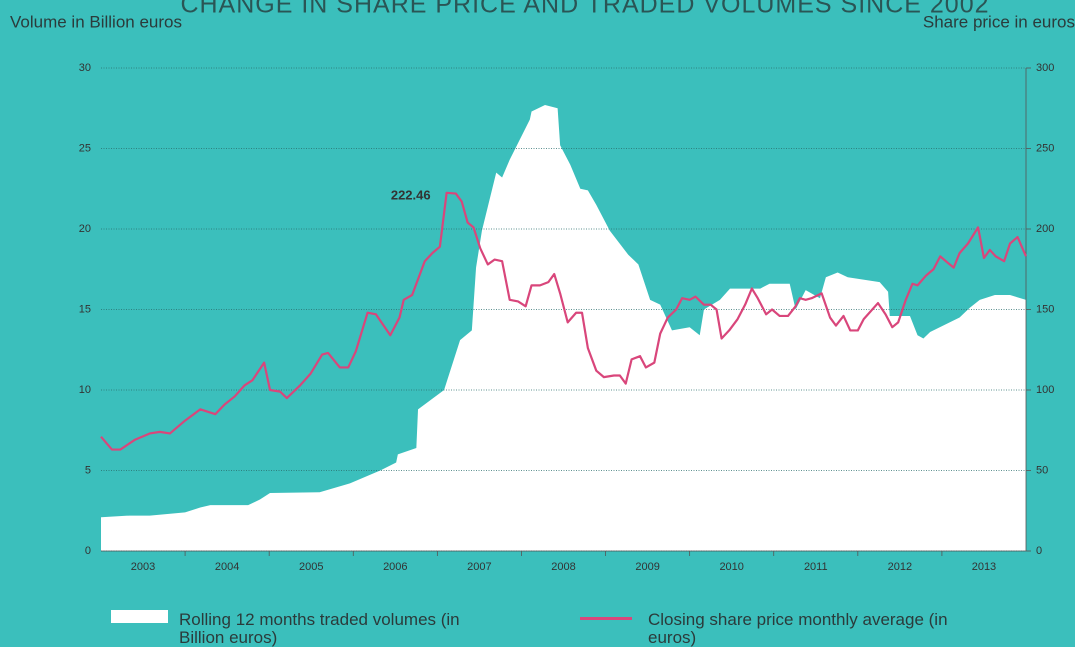 This screenshot has height=647, width=1075. Describe the element at coordinates (816, 567) in the screenshot. I see `x-tick-label: 2011` at that location.